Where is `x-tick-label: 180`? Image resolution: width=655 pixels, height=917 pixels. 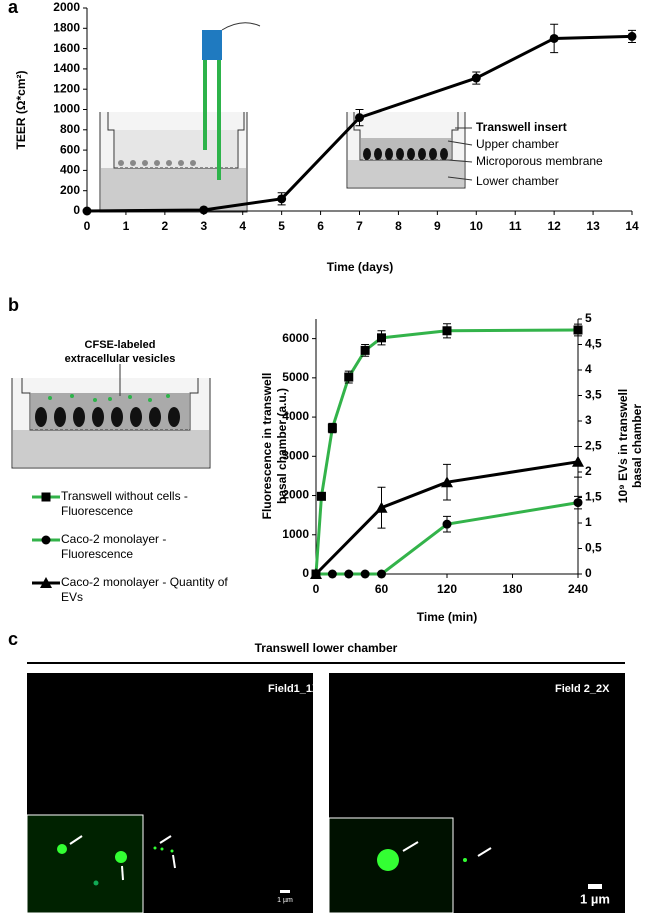 x-tick-label: 180 is located at coordinates (512, 589).